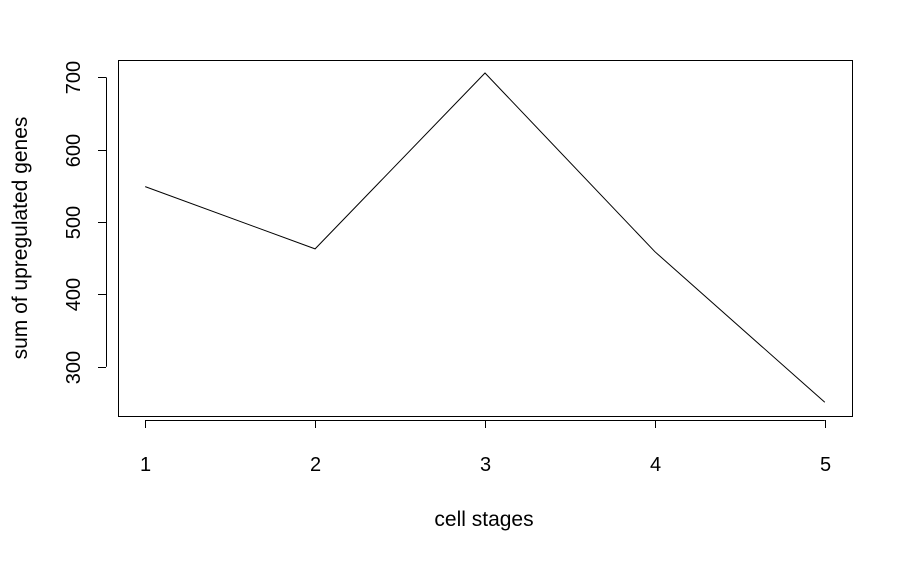  What do you see at coordinates (145, 465) in the screenshot?
I see `x-tick-label: 1` at bounding box center [145, 465].